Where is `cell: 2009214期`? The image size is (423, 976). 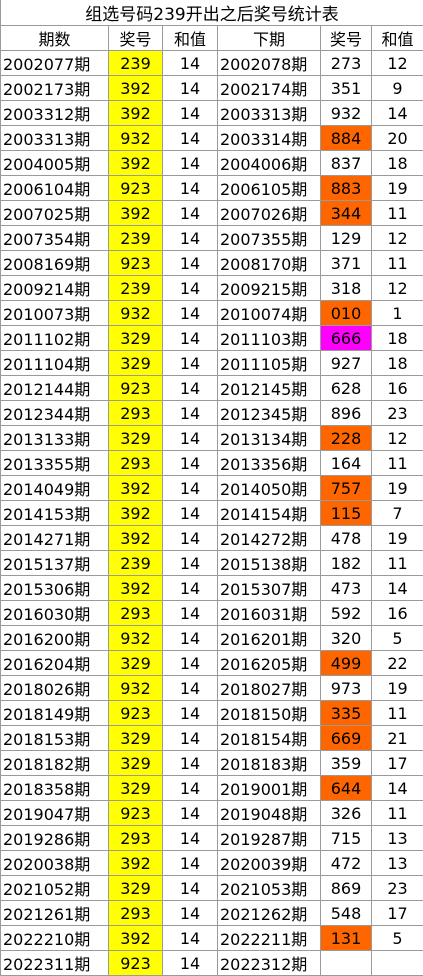 cell: 2009214期 is located at coordinates (54, 288).